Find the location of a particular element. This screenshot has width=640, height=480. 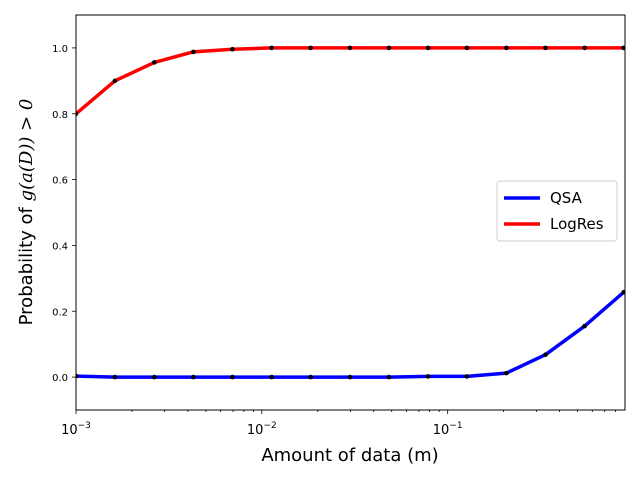

y-tick-label: 0.8 is located at coordinates (60, 115).